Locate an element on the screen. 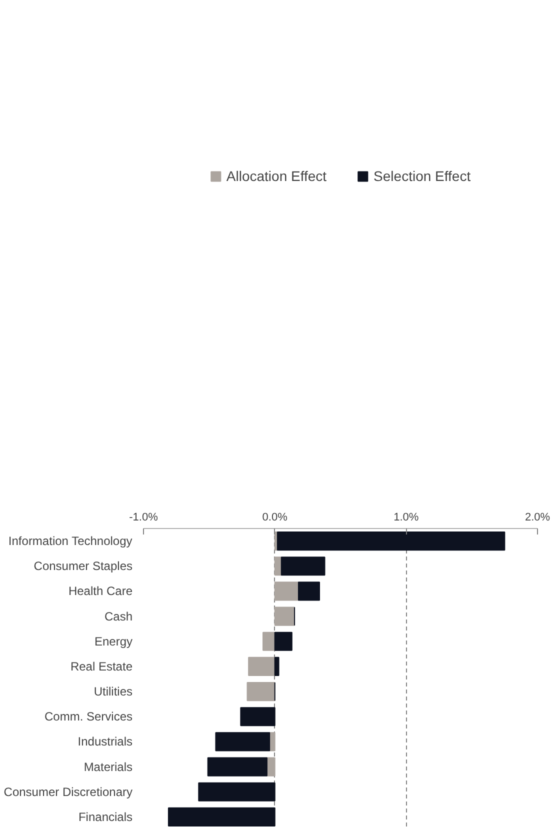 The image size is (557, 834). y-tick-label: Cash is located at coordinates (118, 616).